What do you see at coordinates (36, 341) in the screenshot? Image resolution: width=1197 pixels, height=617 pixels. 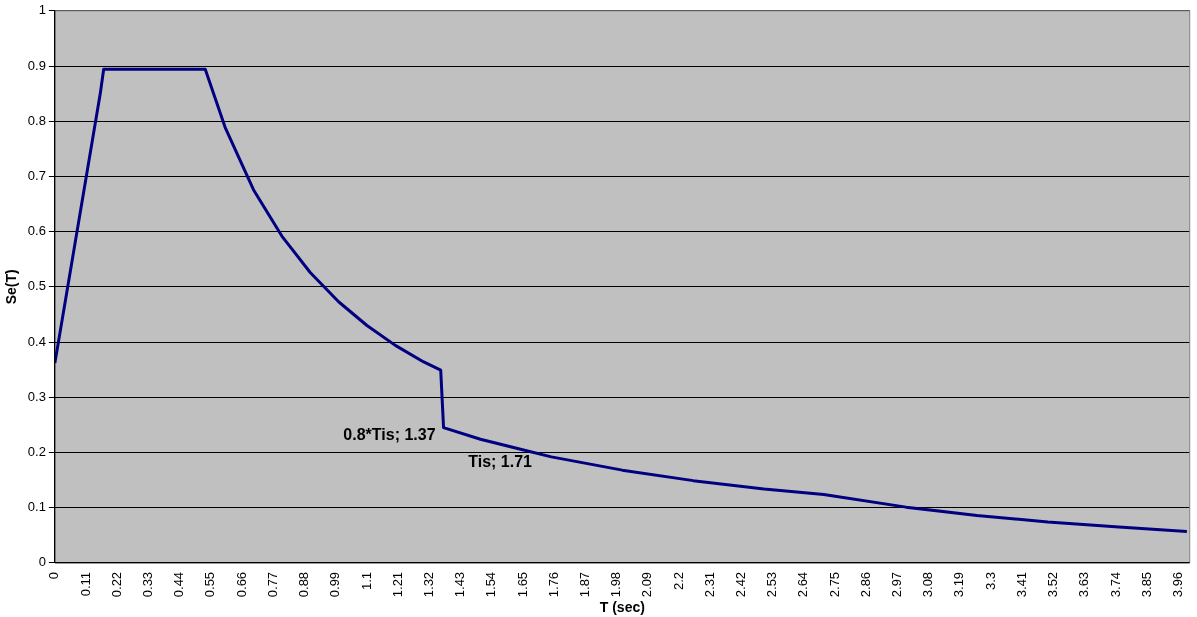 I see `y-tick-label: 0.4` at bounding box center [36, 341].